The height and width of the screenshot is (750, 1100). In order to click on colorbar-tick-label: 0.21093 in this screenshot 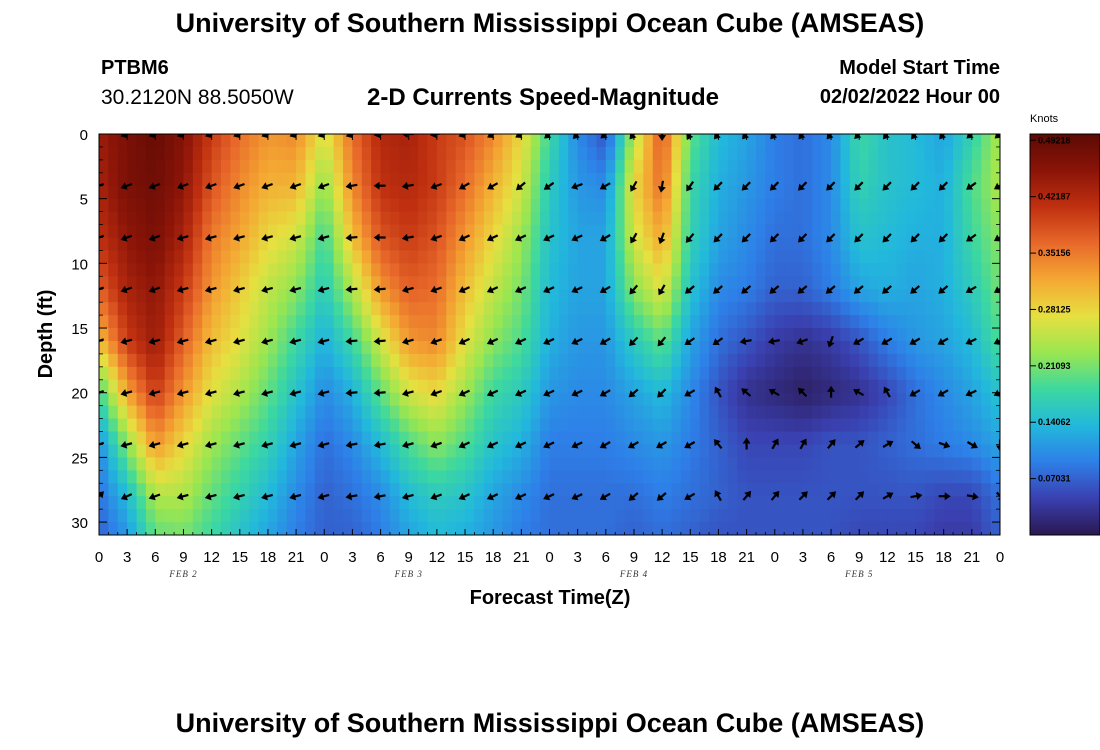, I will do `click(1054, 366)`.